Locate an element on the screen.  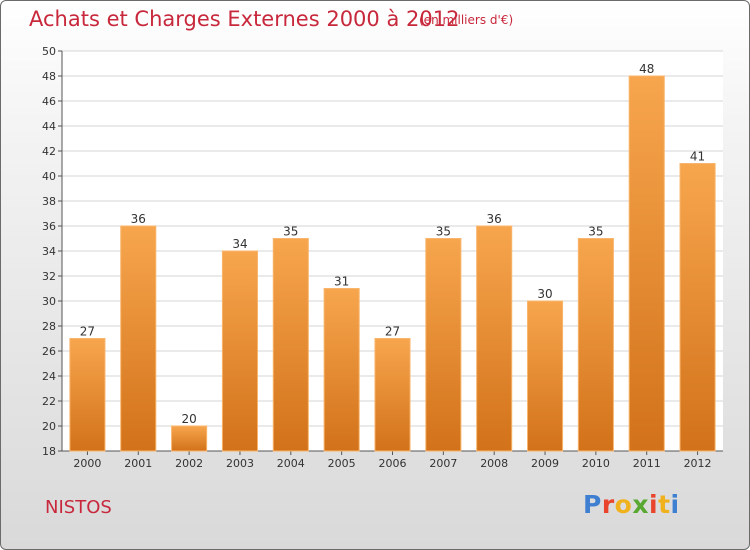
x-tick-label: 2008 is located at coordinates (494, 463).